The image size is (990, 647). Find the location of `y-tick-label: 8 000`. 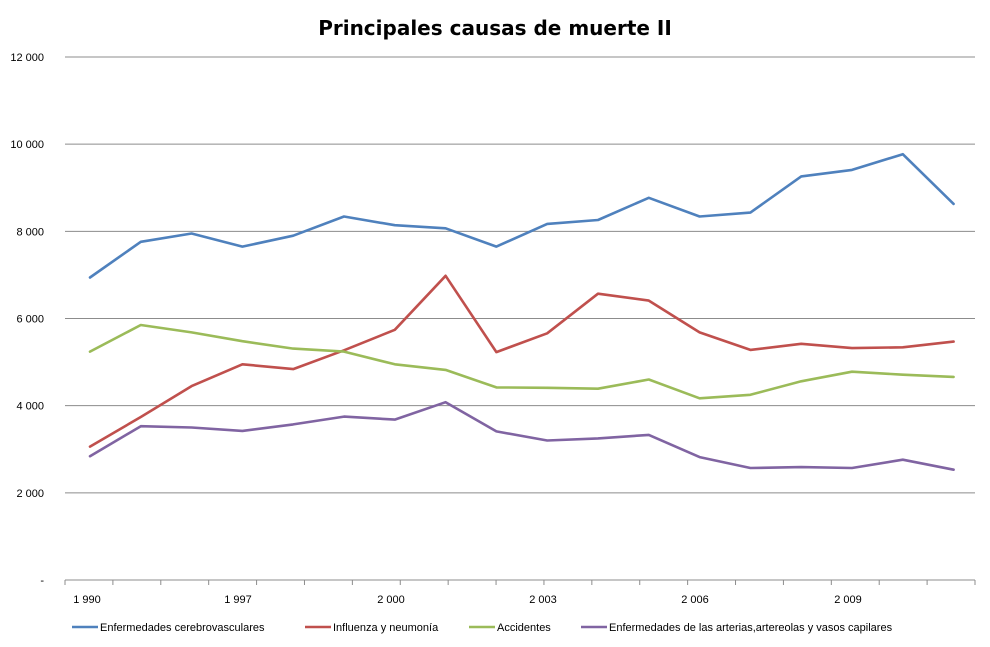

y-tick-label: 8 000 is located at coordinates (30, 232).